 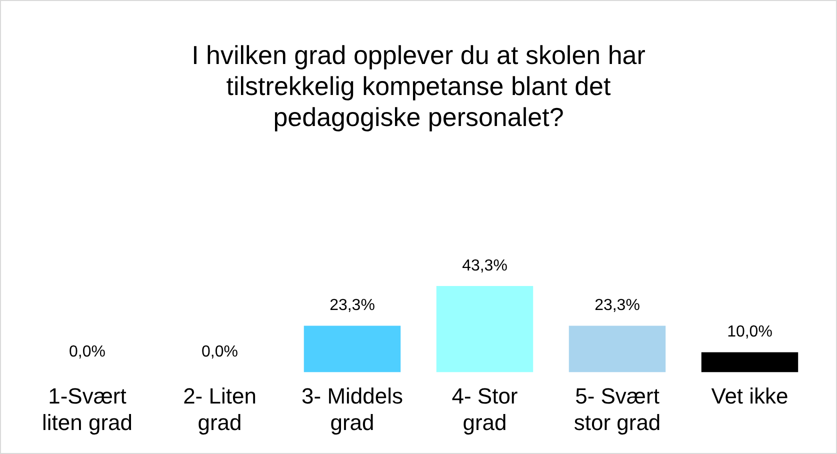 What do you see at coordinates (87, 409) in the screenshot?
I see `x-tick-label: 1-Svært liten grad` at bounding box center [87, 409].